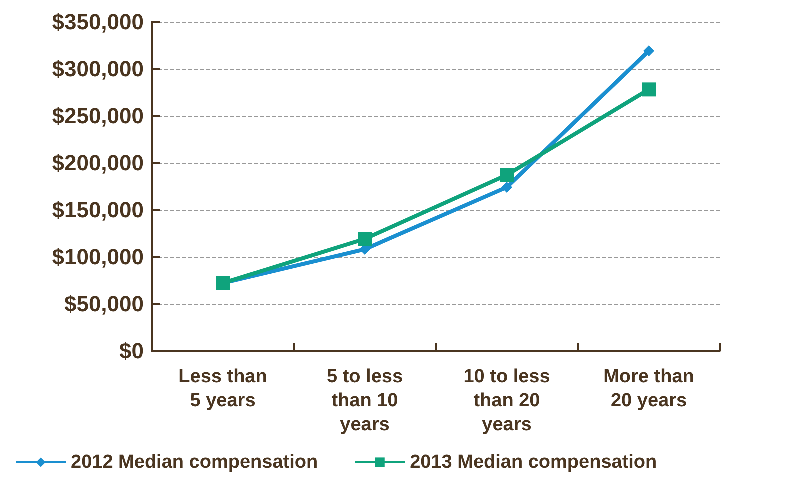  Describe the element at coordinates (534, 462) in the screenshot. I see `legend-label: 2013 Median compensation` at that location.